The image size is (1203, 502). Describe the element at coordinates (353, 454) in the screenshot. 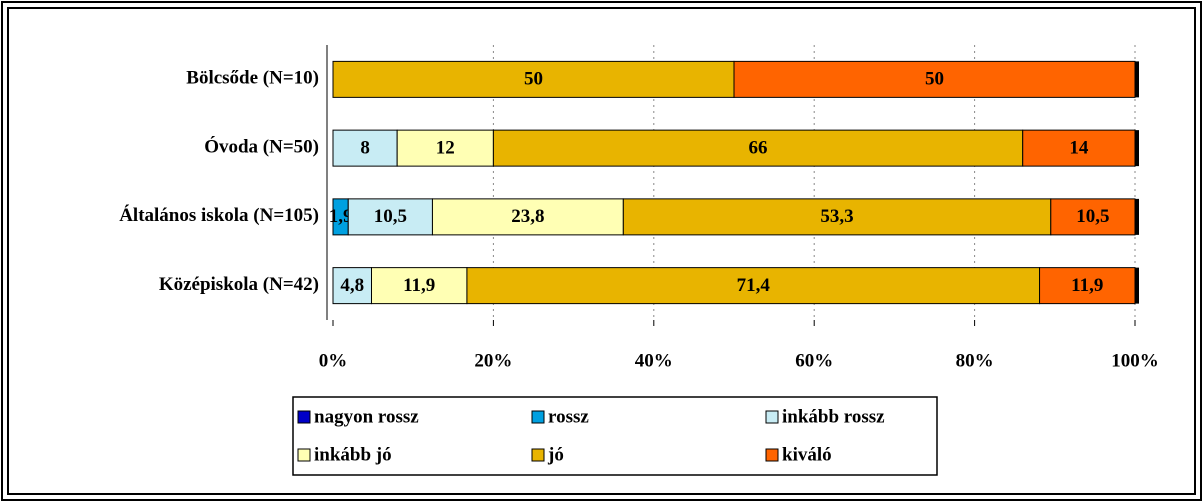

I see `legend-label: inkább jó` at that location.